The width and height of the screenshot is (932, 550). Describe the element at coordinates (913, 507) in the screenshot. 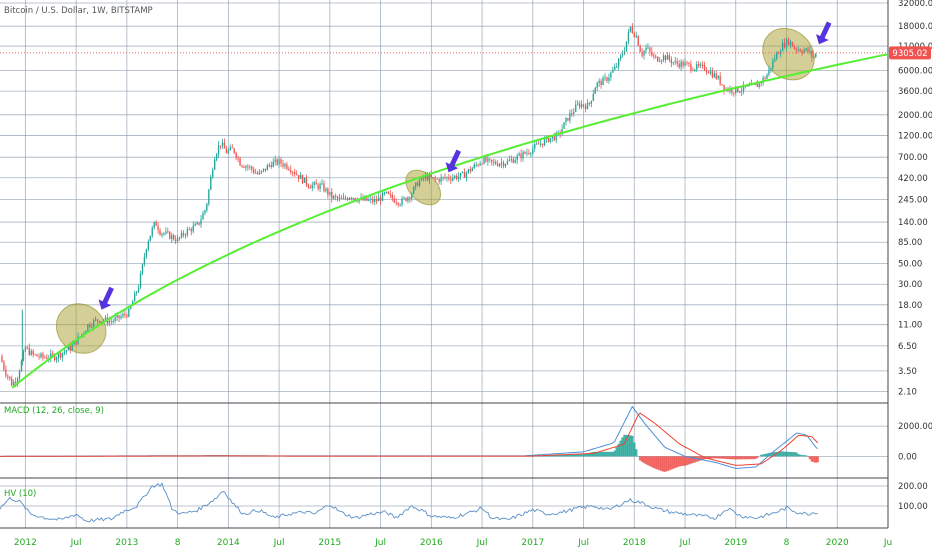

I see `hv-tick-label: 100.00` at that location.